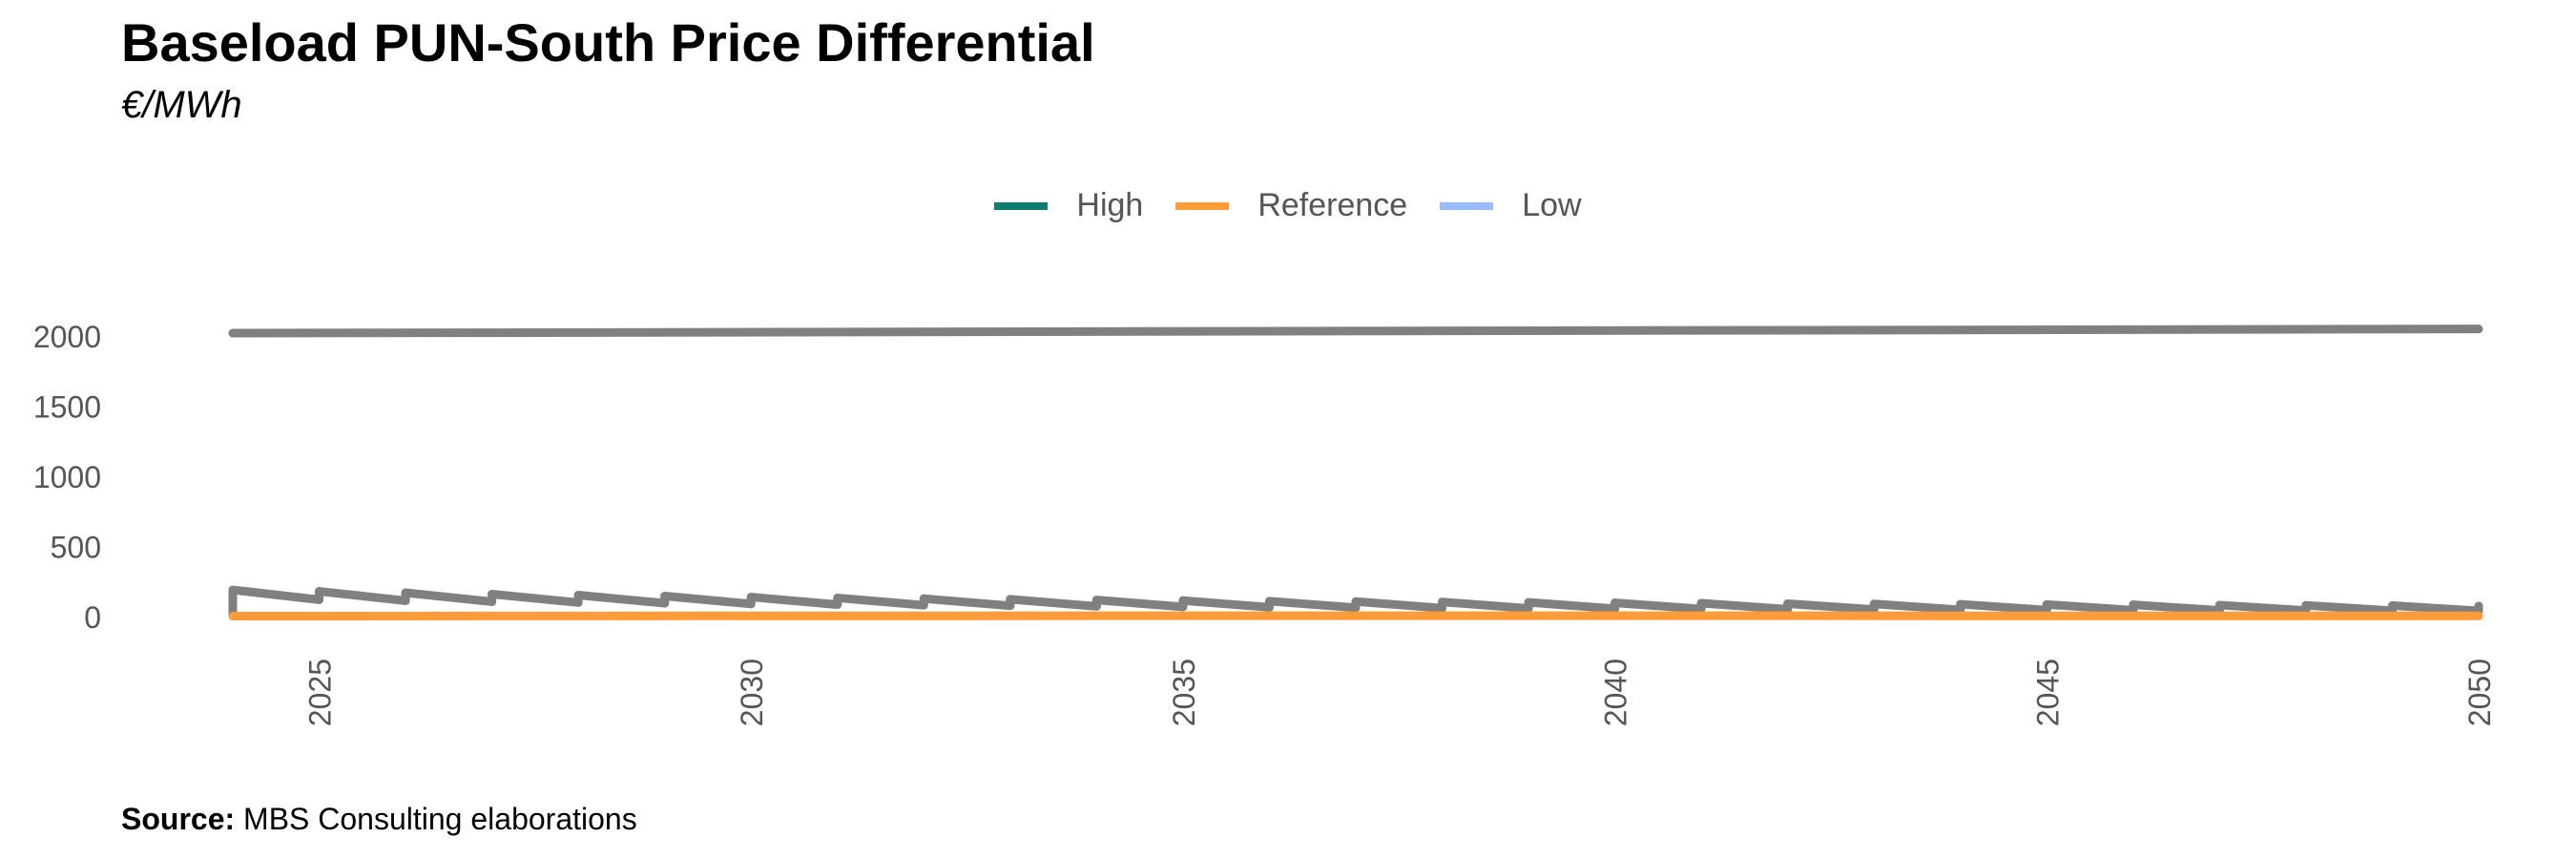  What do you see at coordinates (752, 692) in the screenshot?
I see `x-tick-label: 2030` at bounding box center [752, 692].